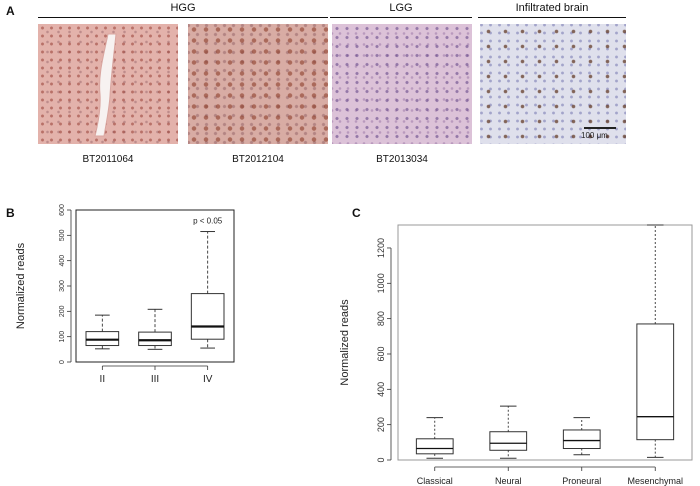 This screenshot has height=486, width=700. What do you see at coordinates (553, 84) in the screenshot?
I see `micrograph-infiltrated-brain: 100 μm` at bounding box center [553, 84].